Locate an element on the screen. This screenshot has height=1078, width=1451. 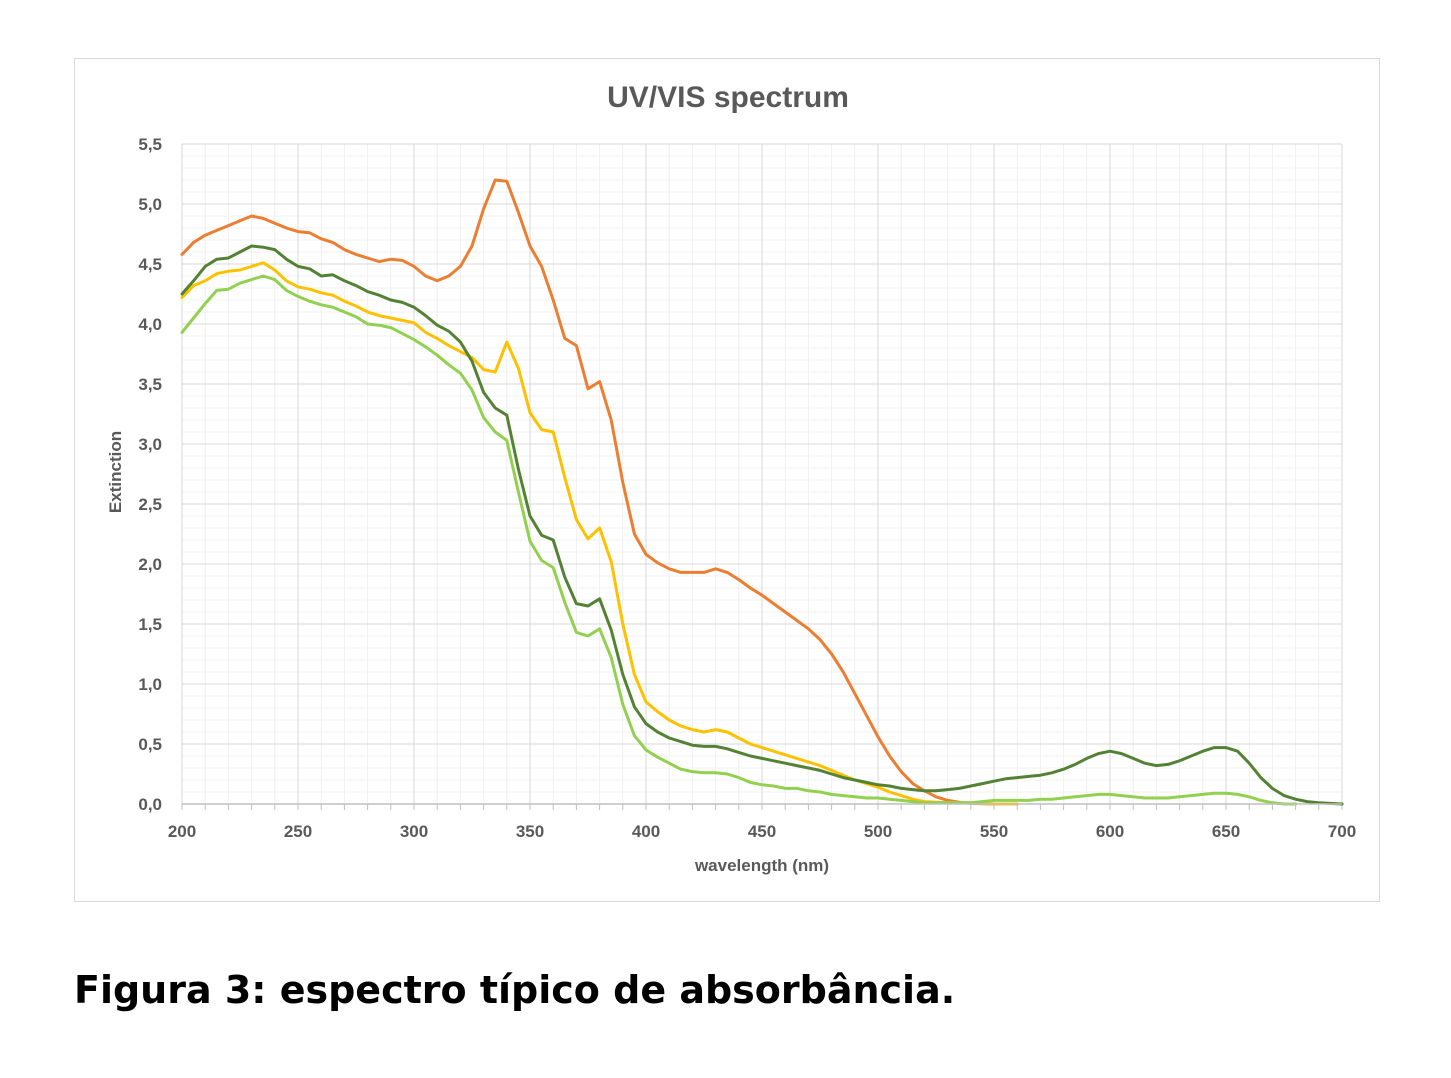
y-axis-title: Extinction is located at coordinates (115, 472).